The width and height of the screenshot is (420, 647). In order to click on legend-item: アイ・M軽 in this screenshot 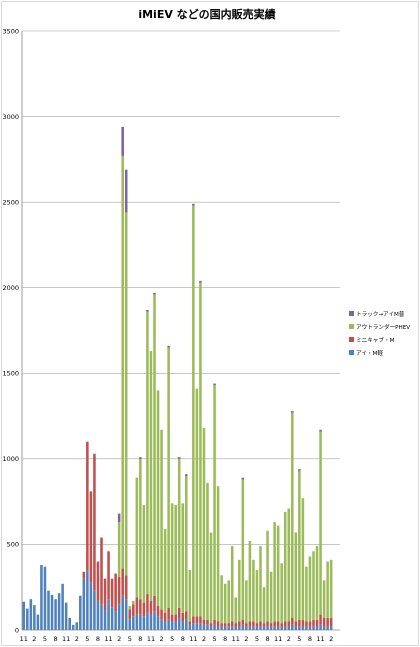, I will do `click(366, 353)`.